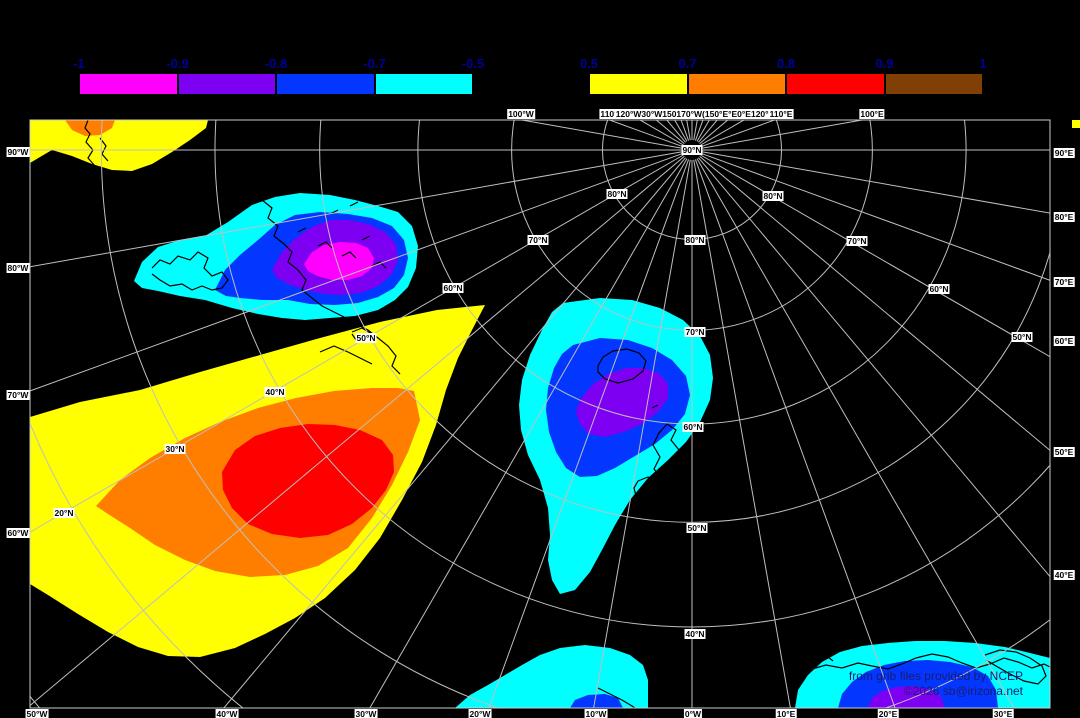 The height and width of the screenshot is (718, 1080). I want to click on longitude-label-chip: 60°W, so click(18, 533).